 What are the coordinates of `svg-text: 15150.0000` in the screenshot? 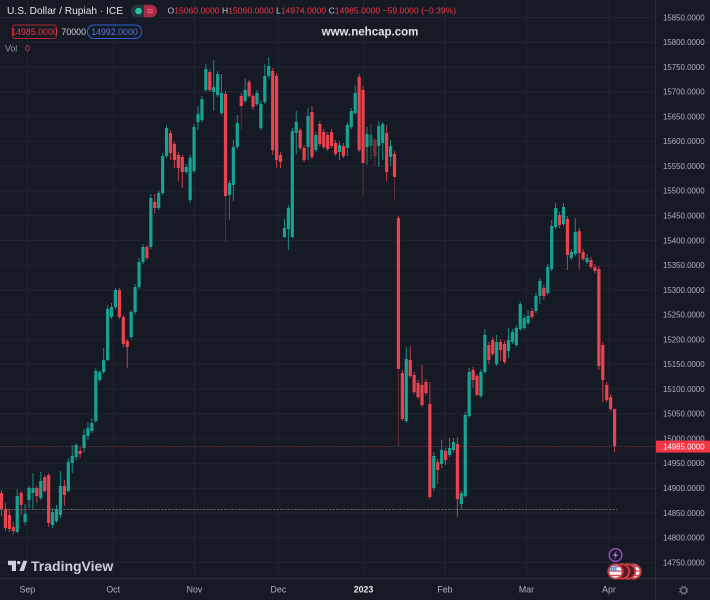 It's located at (684, 364).